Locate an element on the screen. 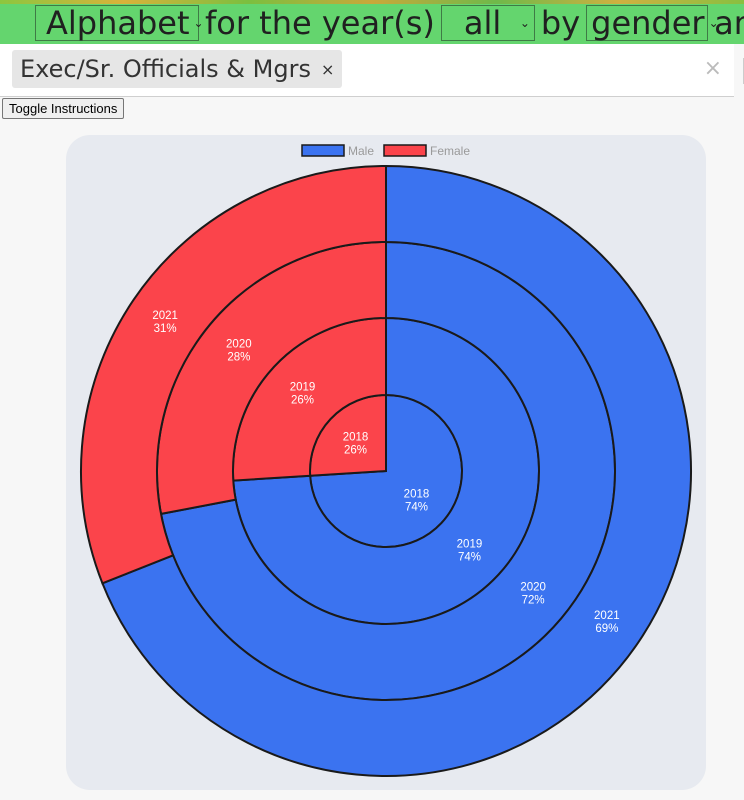 Image resolution: width=744 pixels, height=800 pixels. company-select-value: Alphabet is located at coordinates (118, 23).